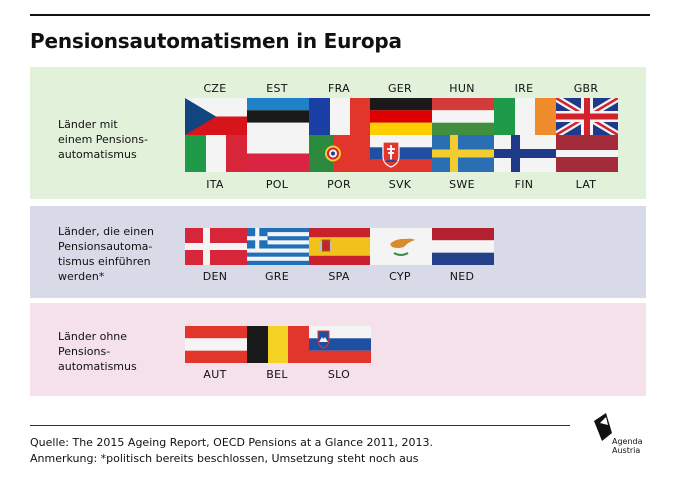 This screenshot has height=480, width=680. I want to click on flag-portugal, so click(340, 153).